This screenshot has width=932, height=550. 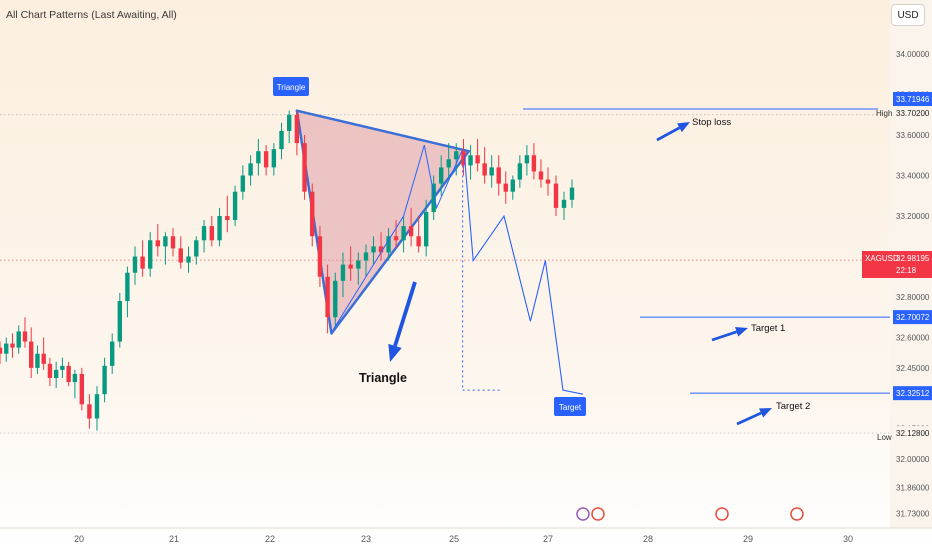 I want to click on high-label: High, so click(x=884, y=113).